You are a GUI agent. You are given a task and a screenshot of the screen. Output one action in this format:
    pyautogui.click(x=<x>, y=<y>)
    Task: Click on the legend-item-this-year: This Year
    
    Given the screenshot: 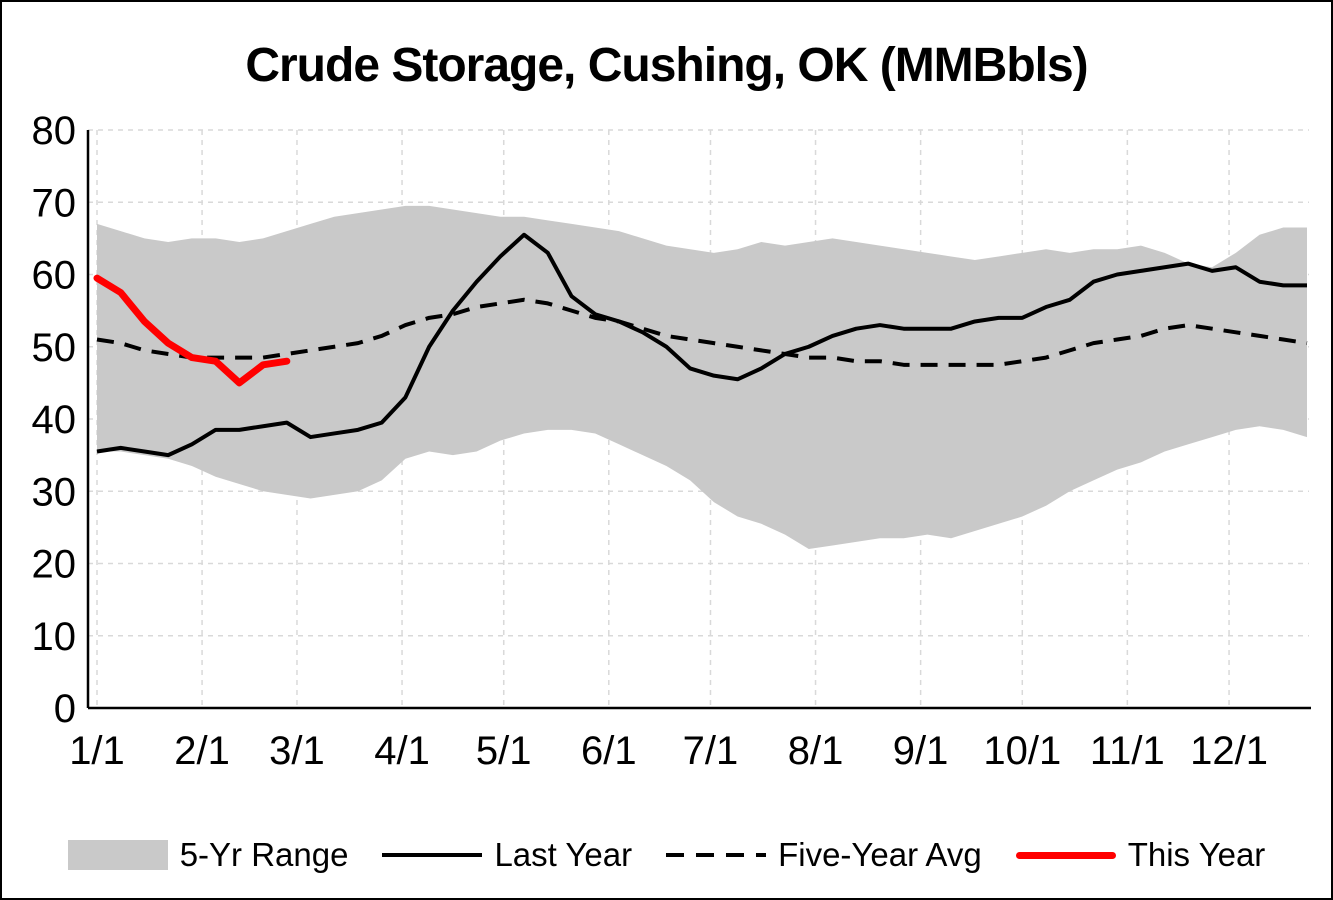 What is the action you would take?
    pyautogui.click(x=1140, y=855)
    